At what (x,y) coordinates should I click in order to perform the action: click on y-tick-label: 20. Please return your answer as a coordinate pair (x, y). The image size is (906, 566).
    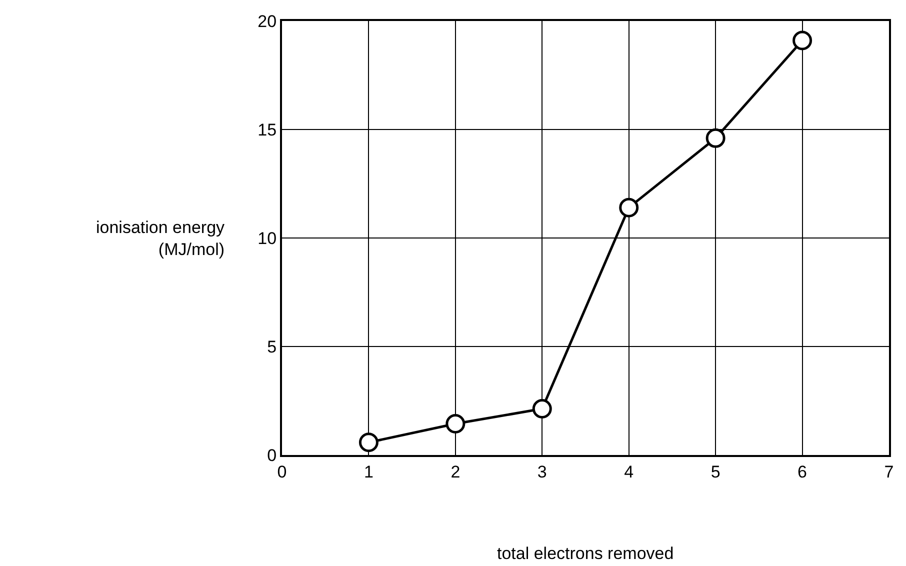
    Looking at the image, I should click on (267, 21).